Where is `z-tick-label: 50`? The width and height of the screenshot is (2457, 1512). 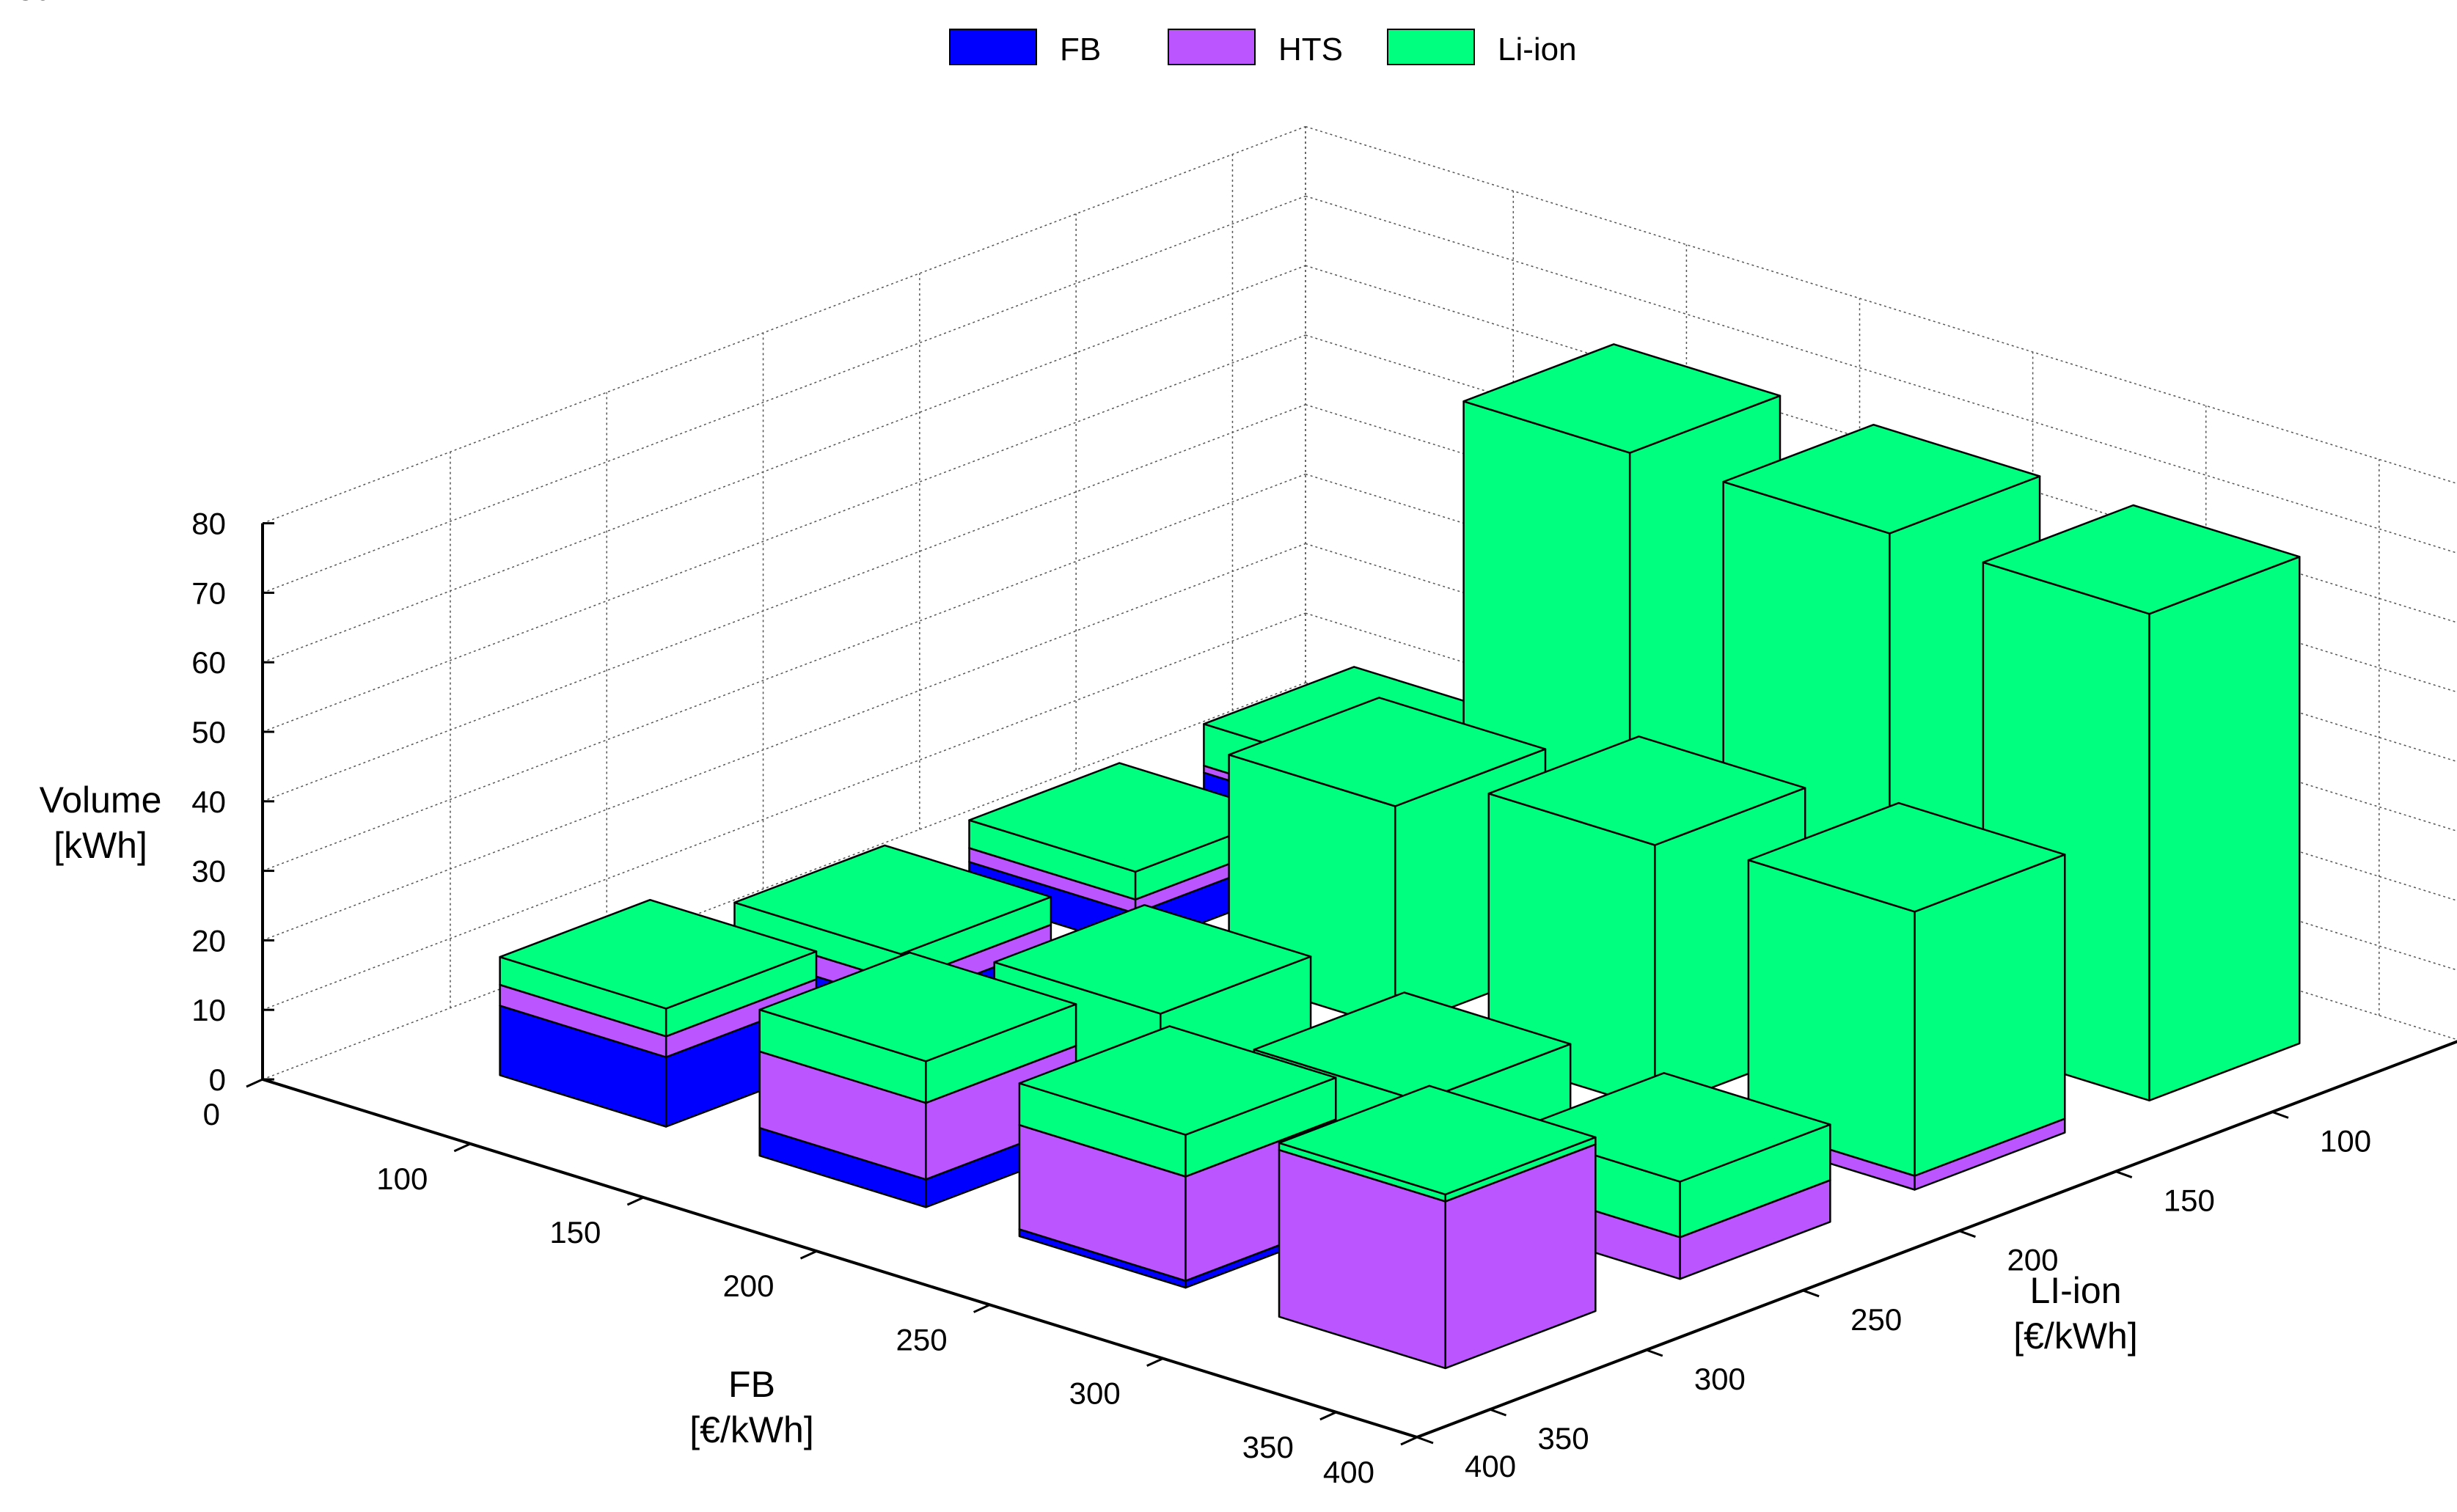 z-tick-label: 50 is located at coordinates (208, 732).